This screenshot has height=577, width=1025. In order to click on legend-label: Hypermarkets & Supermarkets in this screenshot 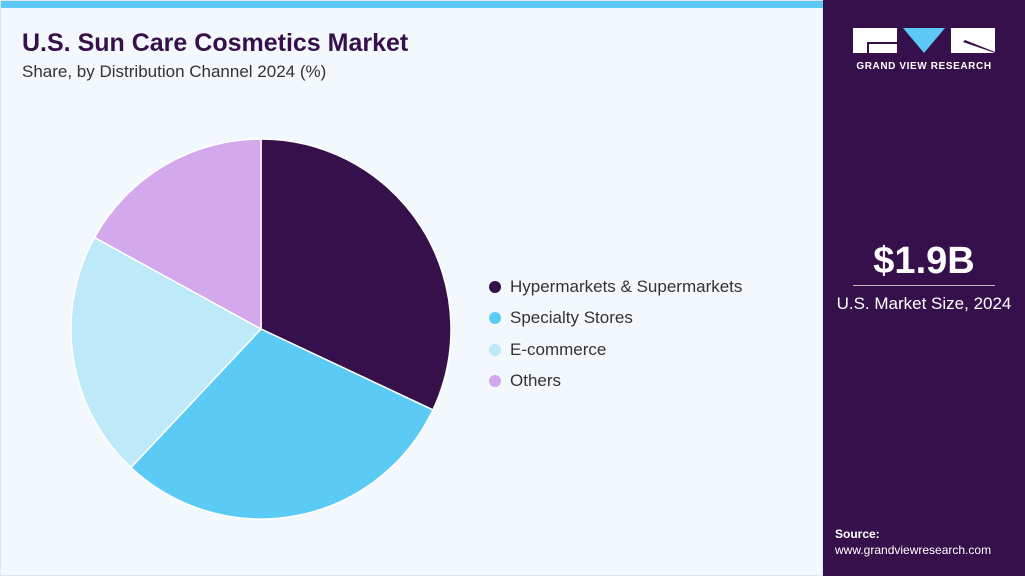, I will do `click(626, 286)`.